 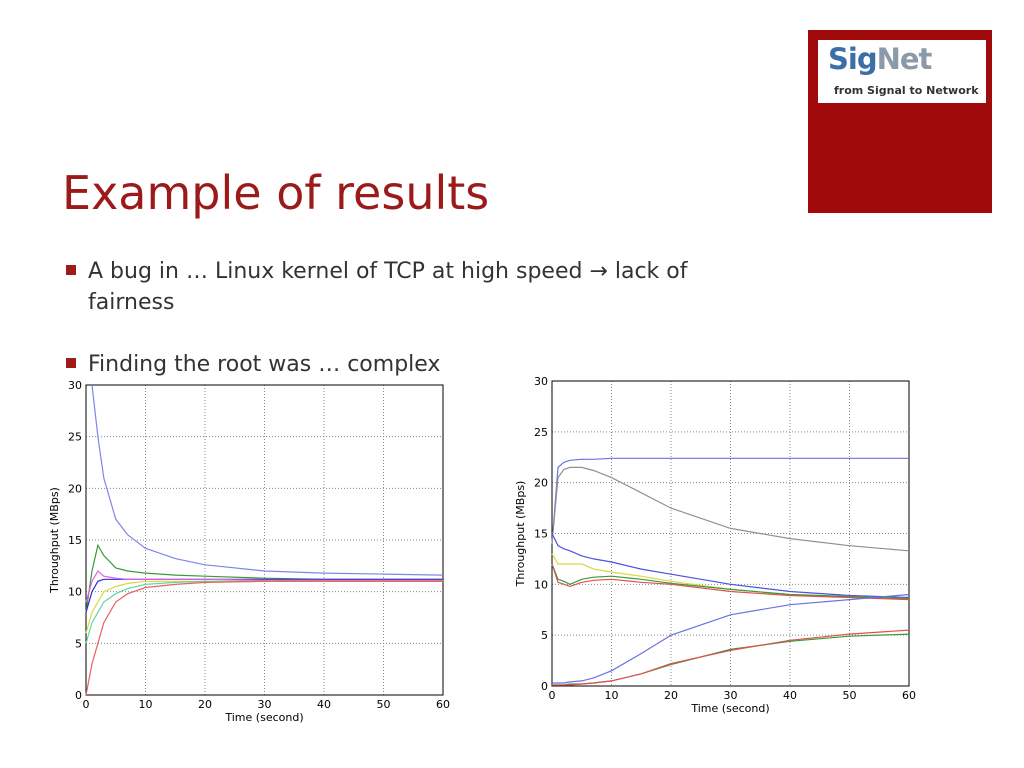 What do you see at coordinates (853, 59) in the screenshot?
I see `brand-sig: Sig` at bounding box center [853, 59].